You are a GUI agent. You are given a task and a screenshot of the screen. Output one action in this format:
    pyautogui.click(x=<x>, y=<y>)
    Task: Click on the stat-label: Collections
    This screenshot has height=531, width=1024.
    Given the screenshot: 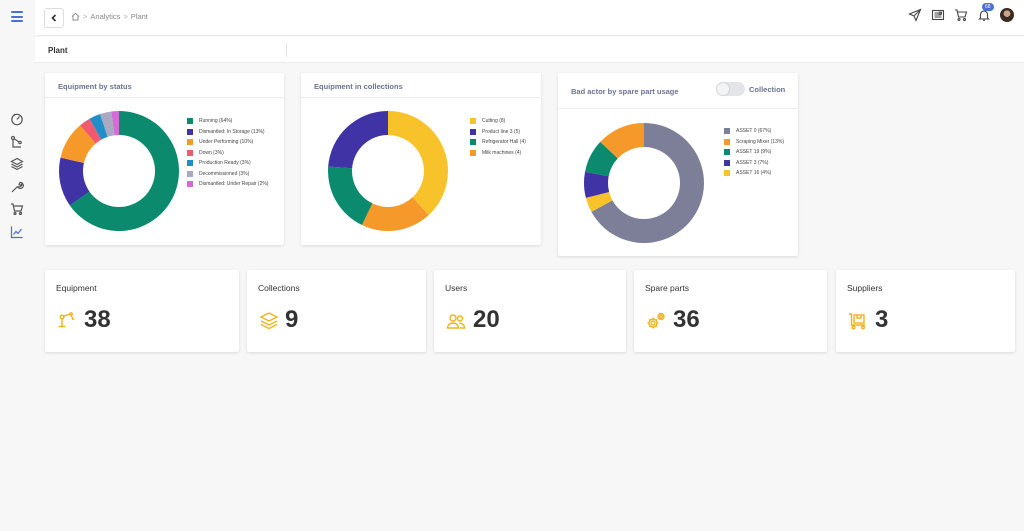 What is the action you would take?
    pyautogui.click(x=279, y=288)
    